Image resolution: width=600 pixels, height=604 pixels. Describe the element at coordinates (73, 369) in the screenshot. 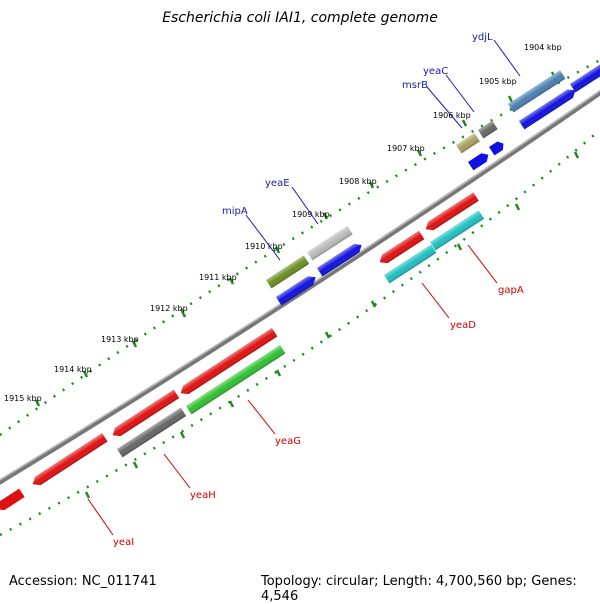

I see `tick-label-1914: 1914 kbp` at that location.